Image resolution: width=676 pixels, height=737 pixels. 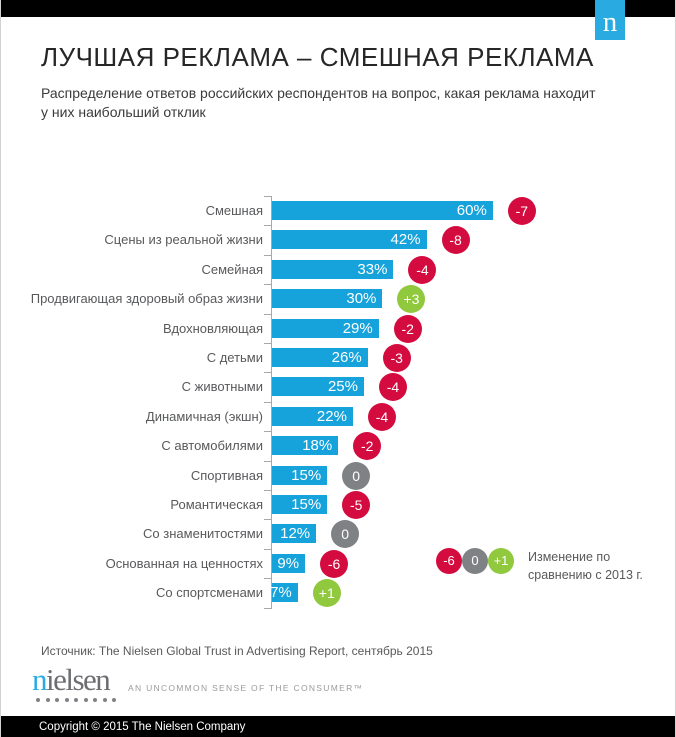 I want to click on category-label: Продвигающая здоровый образ жизни, so click(x=146, y=299).